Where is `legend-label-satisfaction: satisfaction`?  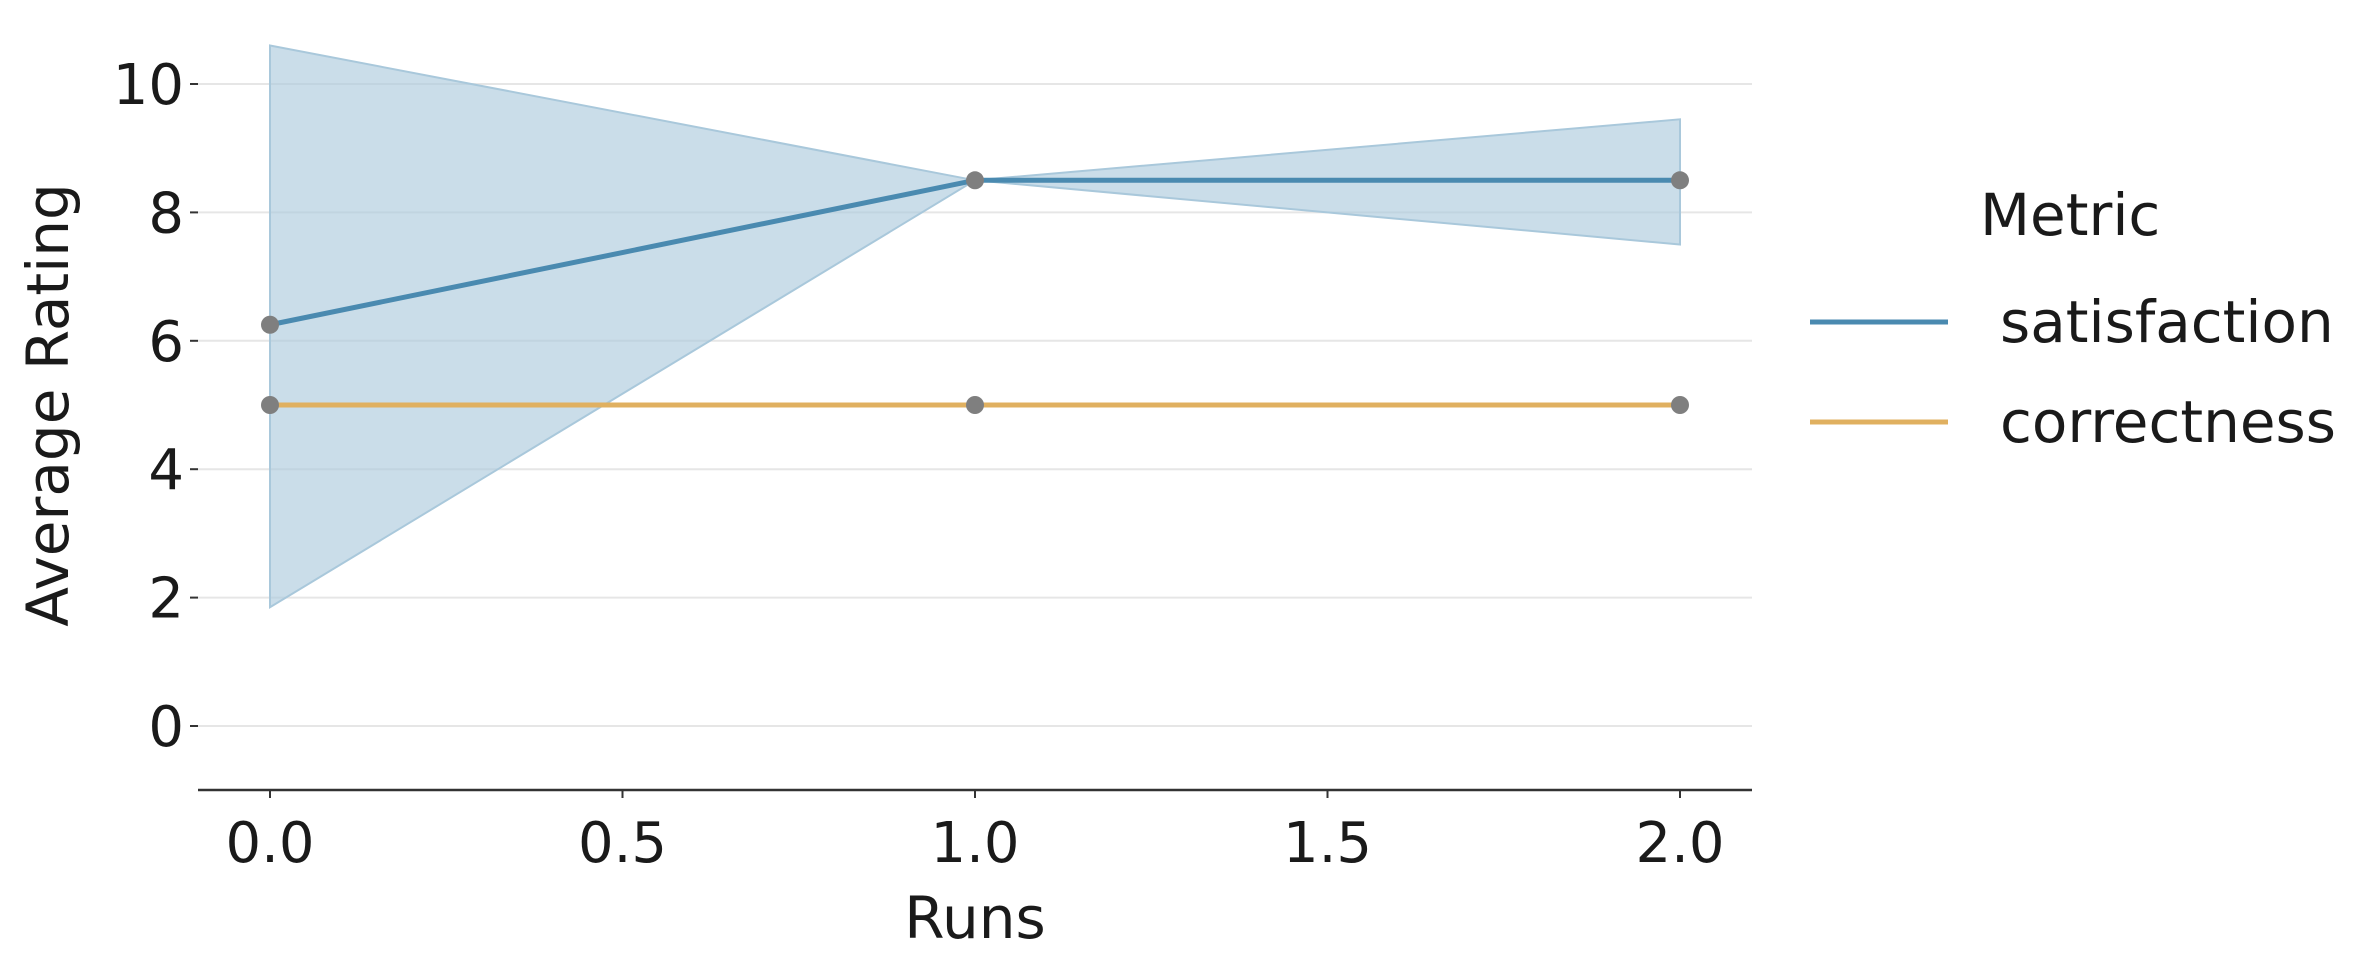
legend-label-satisfaction: satisfaction is located at coordinates (2167, 322).